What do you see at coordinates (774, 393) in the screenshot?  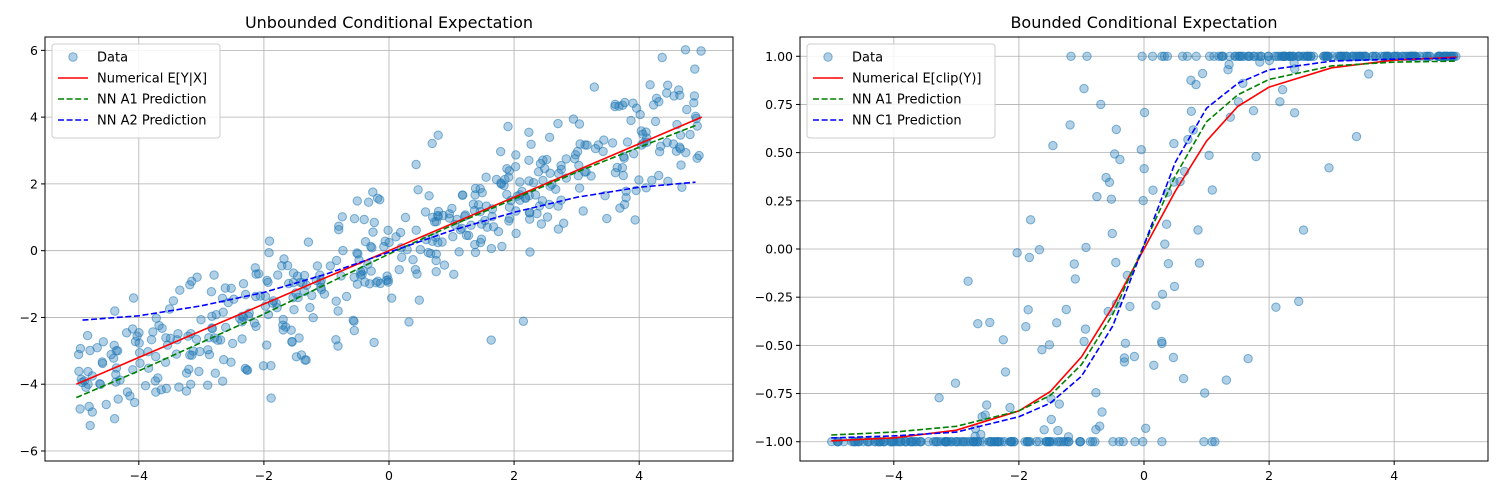 I see `y-tick-label: −0.75` at bounding box center [774, 393].